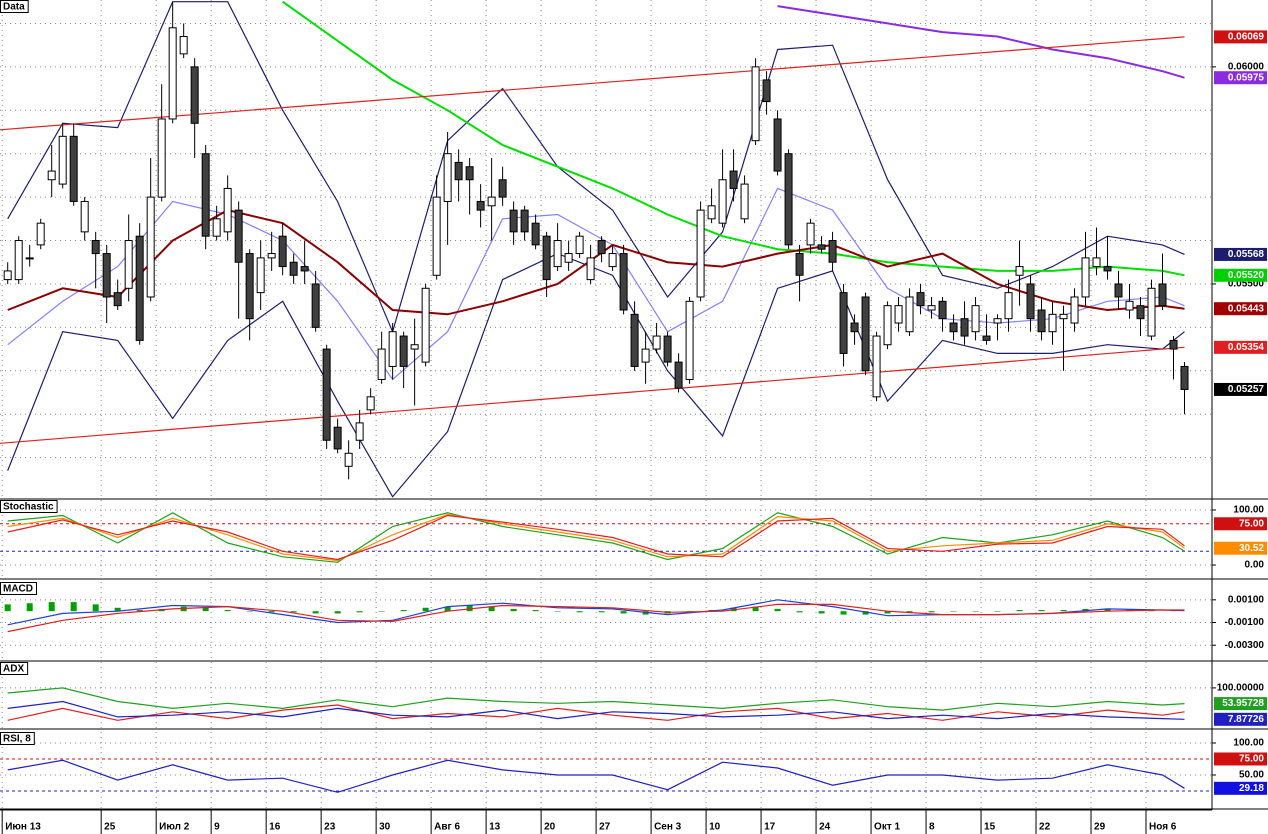 This screenshot has width=1268, height=834. Describe the element at coordinates (605, 827) in the screenshot. I see `x-tick-label: 27` at that location.